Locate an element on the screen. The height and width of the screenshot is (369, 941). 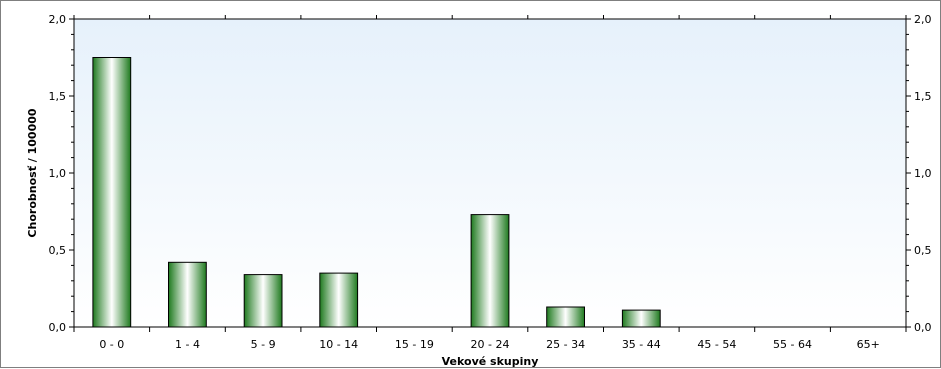
x-tick-label-3: 10 - 14 is located at coordinates (338, 344).